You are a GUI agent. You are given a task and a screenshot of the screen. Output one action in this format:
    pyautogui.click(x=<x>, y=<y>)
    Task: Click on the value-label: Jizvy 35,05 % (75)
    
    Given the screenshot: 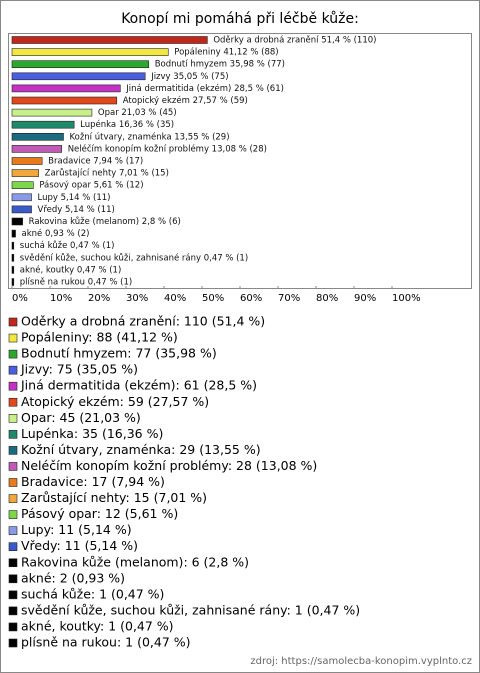 What is the action you would take?
    pyautogui.click(x=189, y=77)
    